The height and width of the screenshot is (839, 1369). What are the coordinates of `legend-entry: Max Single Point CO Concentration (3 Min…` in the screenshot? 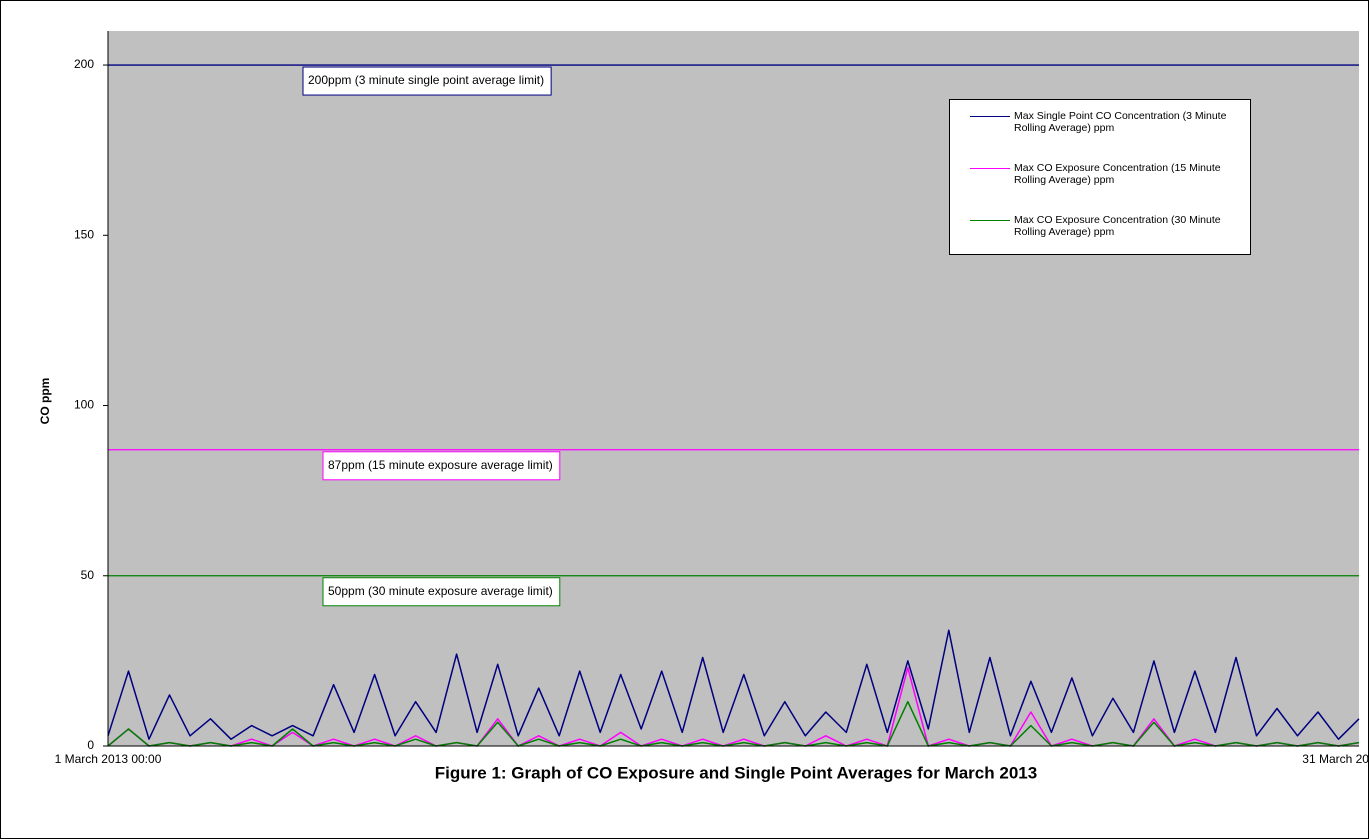 It's located at (1104, 122).